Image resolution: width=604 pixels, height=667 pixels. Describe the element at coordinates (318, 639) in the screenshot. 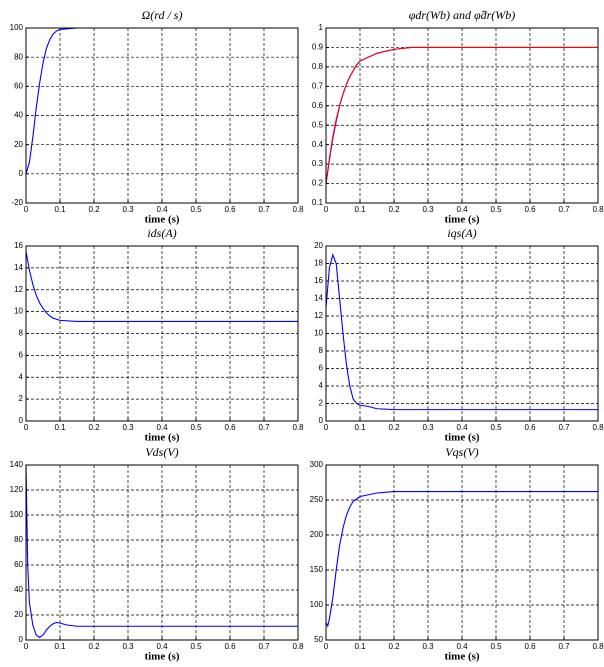

I see `y-tick-label: 50` at that location.